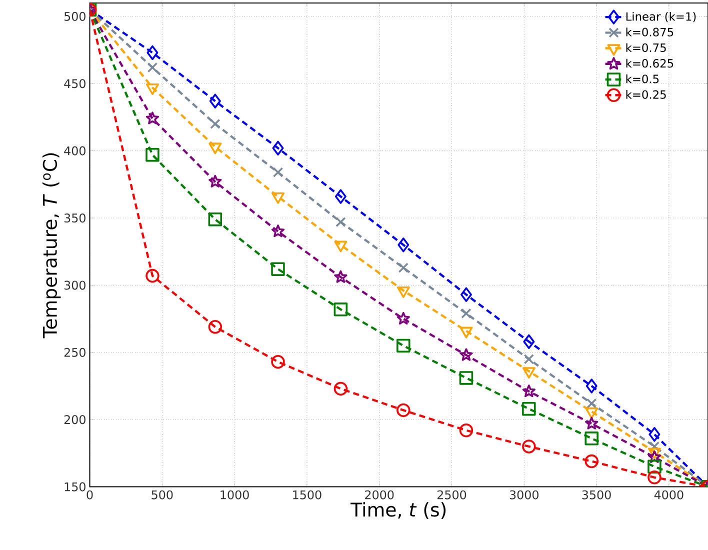 This screenshot has height=550, width=708. What do you see at coordinates (650, 63) in the screenshot?
I see `legend-label: k=0.625` at bounding box center [650, 63].